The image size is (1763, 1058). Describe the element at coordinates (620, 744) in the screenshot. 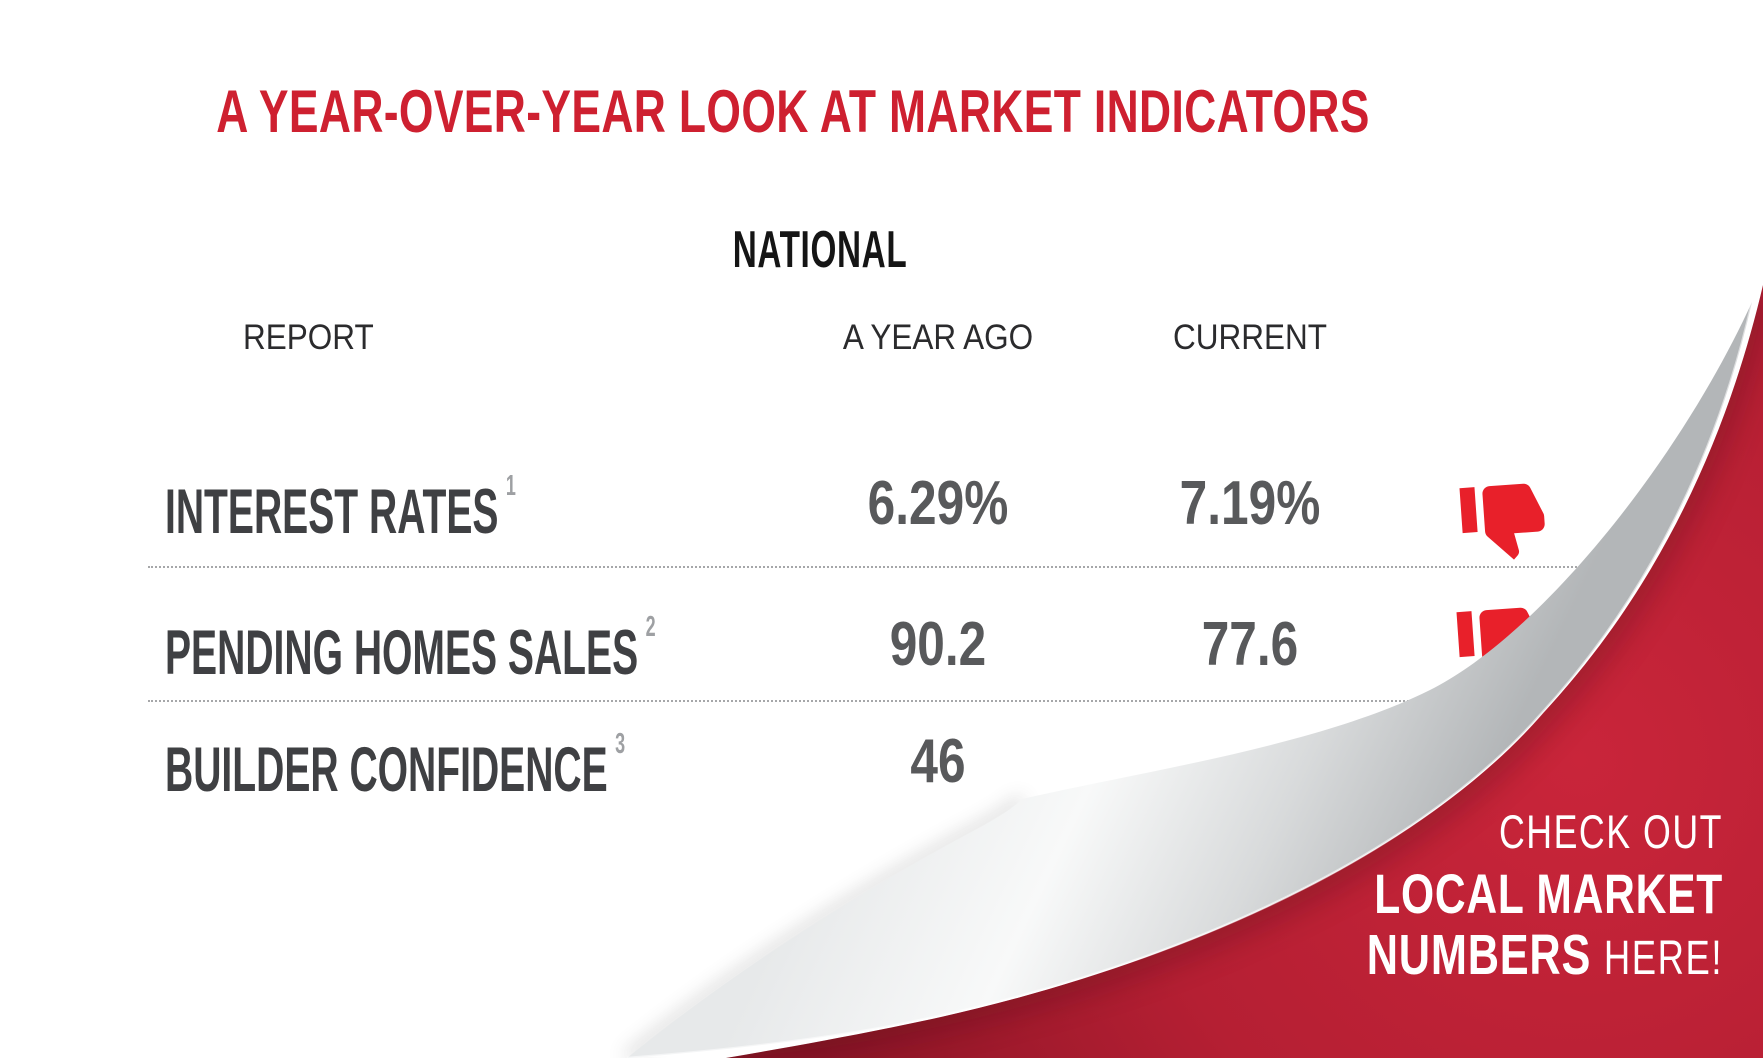

I see `footnote-marker: 3` at that location.